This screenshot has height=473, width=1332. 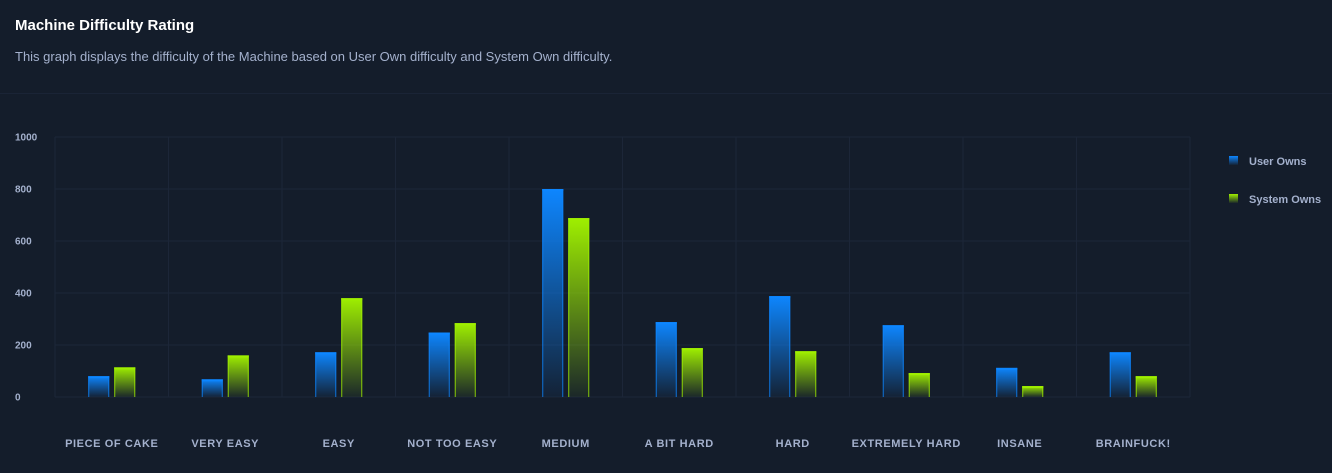 I want to click on legend-label: System Owns, so click(x=1285, y=200).